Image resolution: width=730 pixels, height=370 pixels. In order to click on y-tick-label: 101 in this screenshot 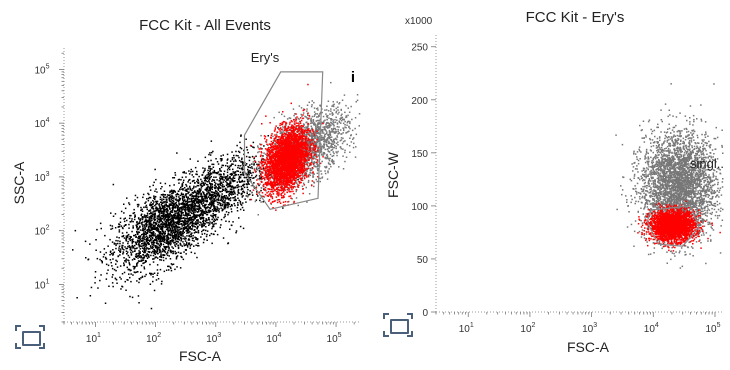, I will do `click(41, 284)`.